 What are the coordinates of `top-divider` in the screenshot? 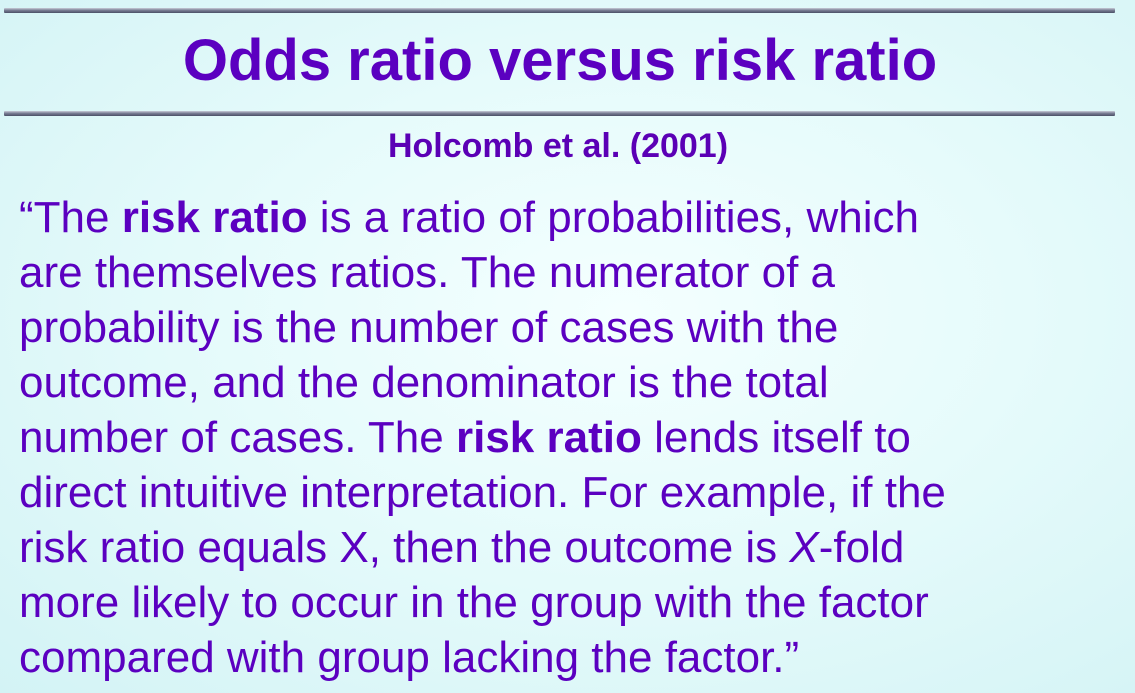 It's located at (559, 10).